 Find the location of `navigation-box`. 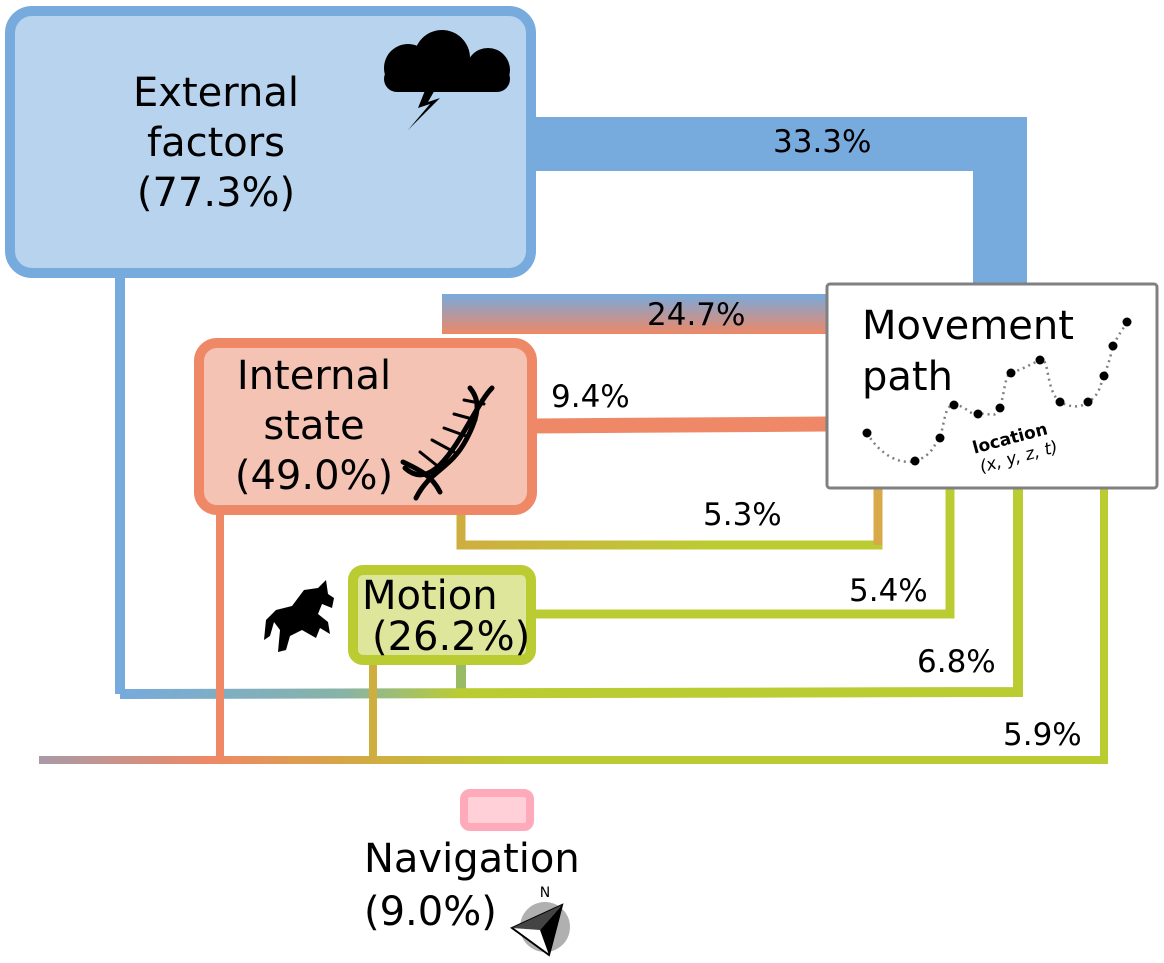

navigation-box is located at coordinates (497, 810).